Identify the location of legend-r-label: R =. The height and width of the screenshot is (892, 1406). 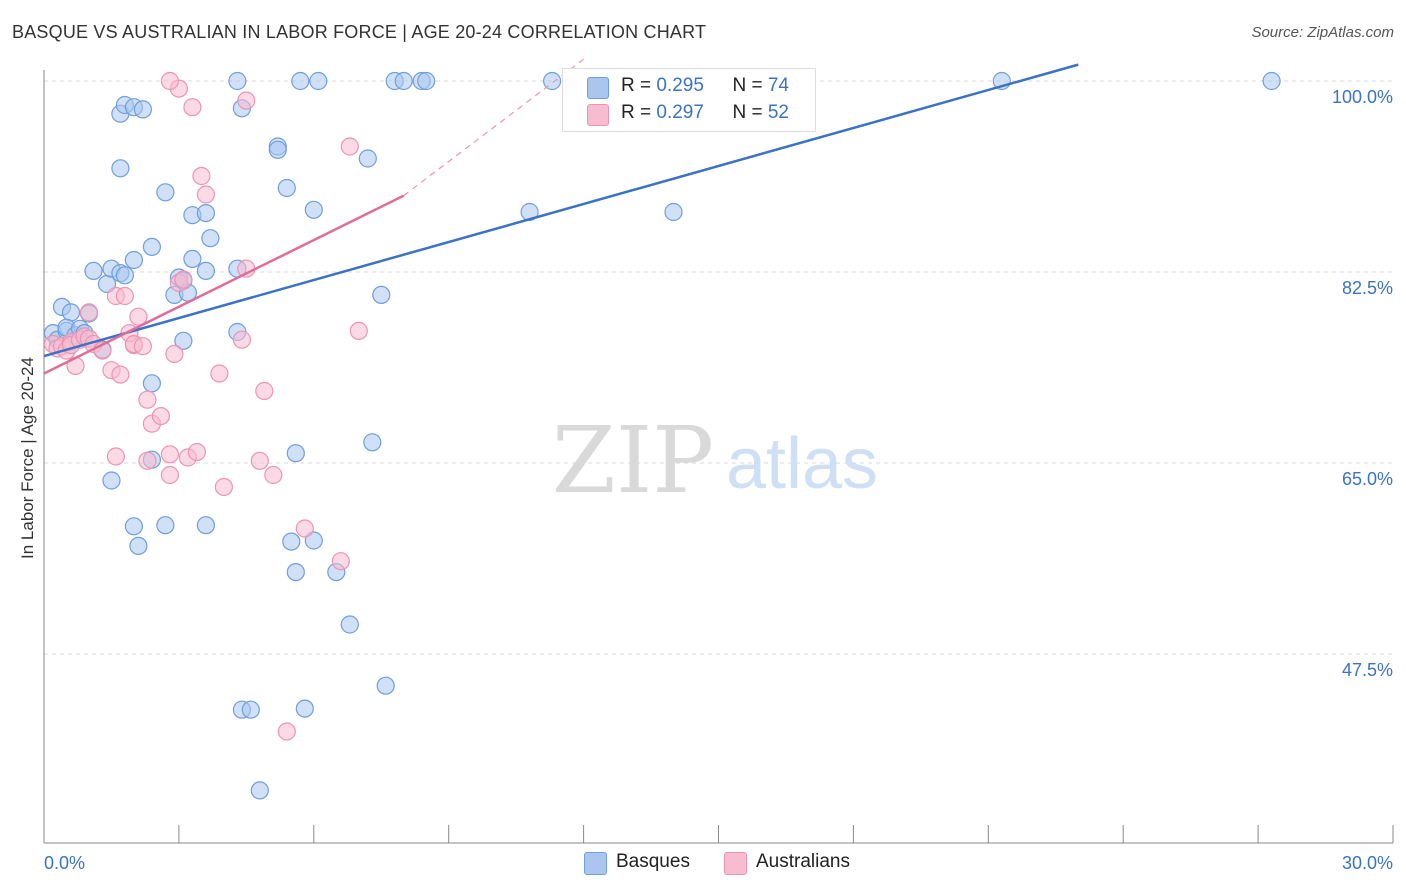
(639, 85).